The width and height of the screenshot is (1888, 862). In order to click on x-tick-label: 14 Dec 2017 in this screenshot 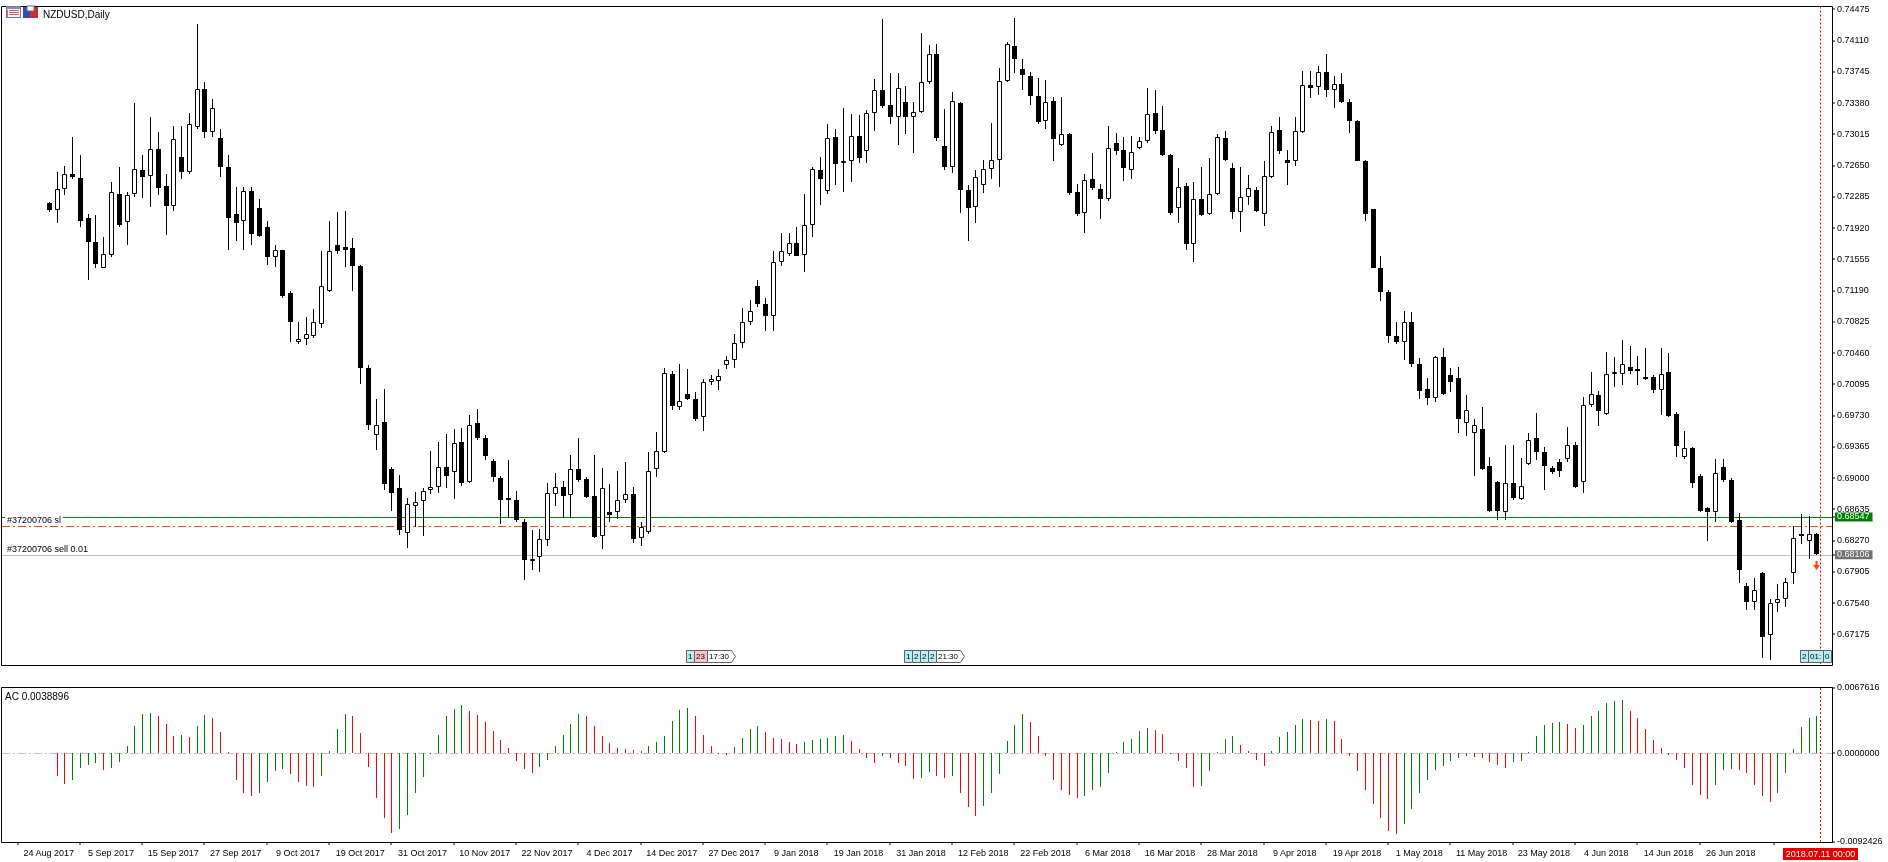, I will do `click(672, 852)`.